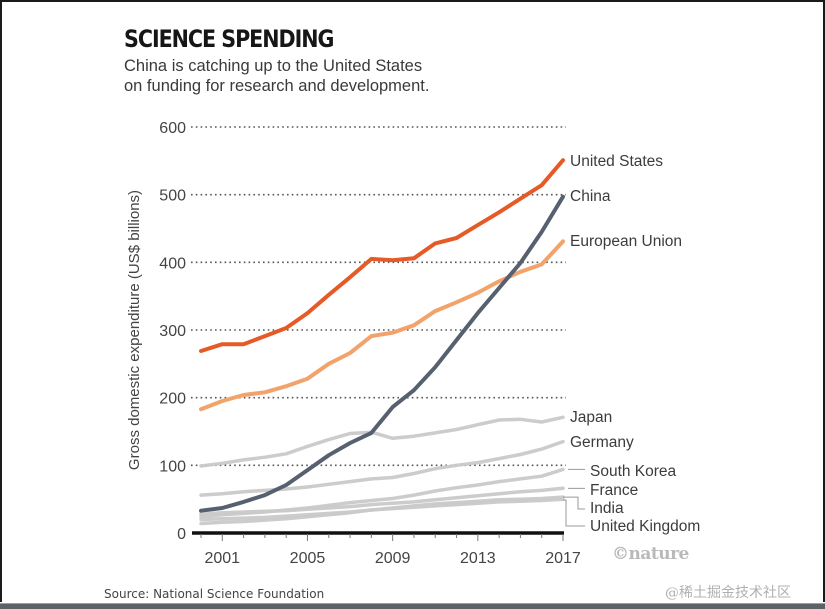 This screenshot has width=825, height=609. I want to click on y-tick-label: 500, so click(172, 196).